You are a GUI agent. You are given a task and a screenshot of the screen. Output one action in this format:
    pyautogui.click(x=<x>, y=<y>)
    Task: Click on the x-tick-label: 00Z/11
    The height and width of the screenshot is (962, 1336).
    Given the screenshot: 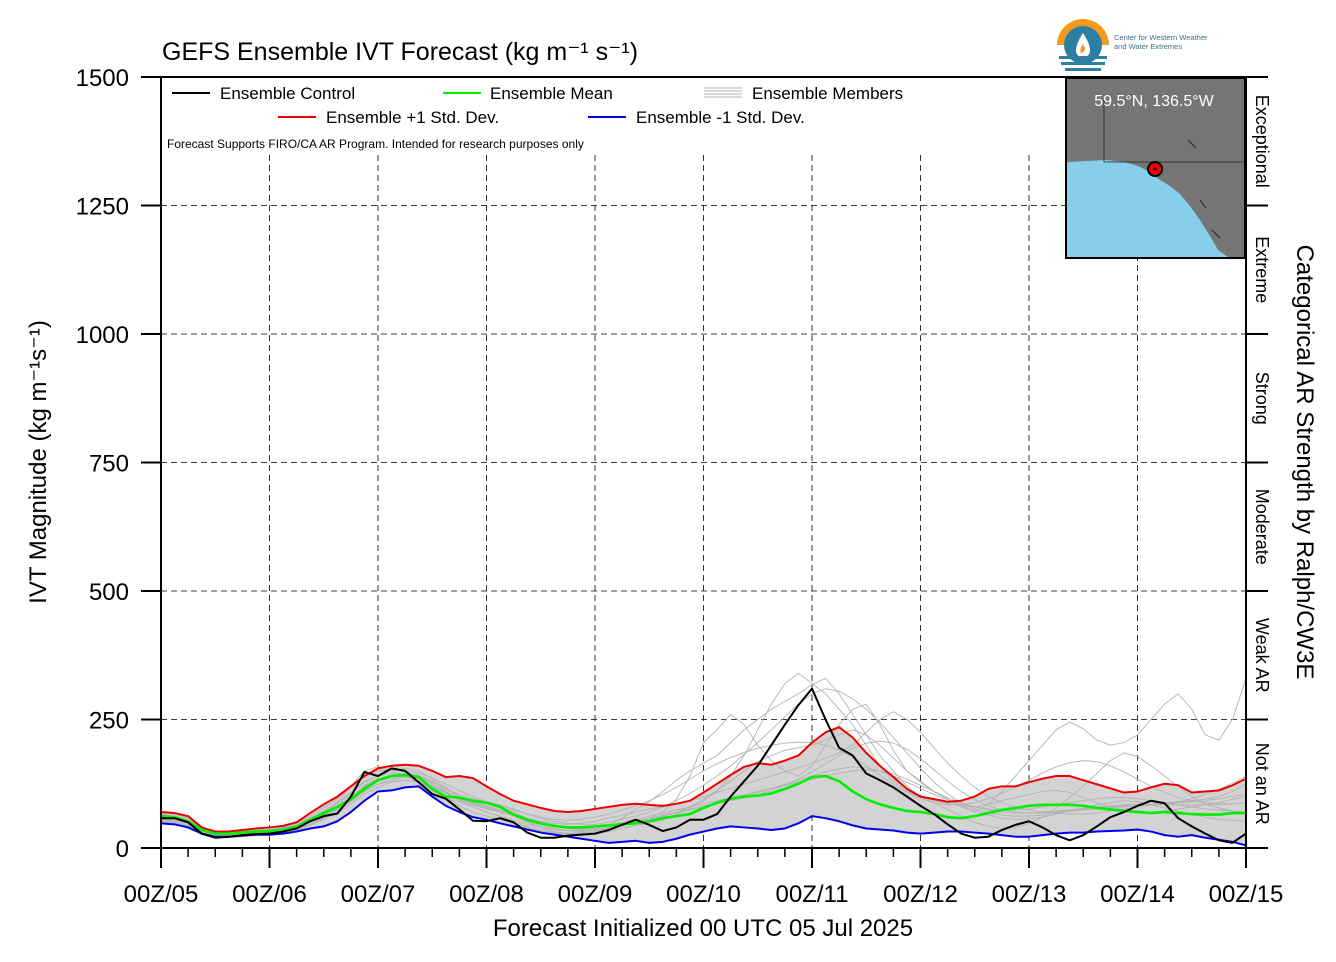 What is the action you would take?
    pyautogui.click(x=812, y=894)
    